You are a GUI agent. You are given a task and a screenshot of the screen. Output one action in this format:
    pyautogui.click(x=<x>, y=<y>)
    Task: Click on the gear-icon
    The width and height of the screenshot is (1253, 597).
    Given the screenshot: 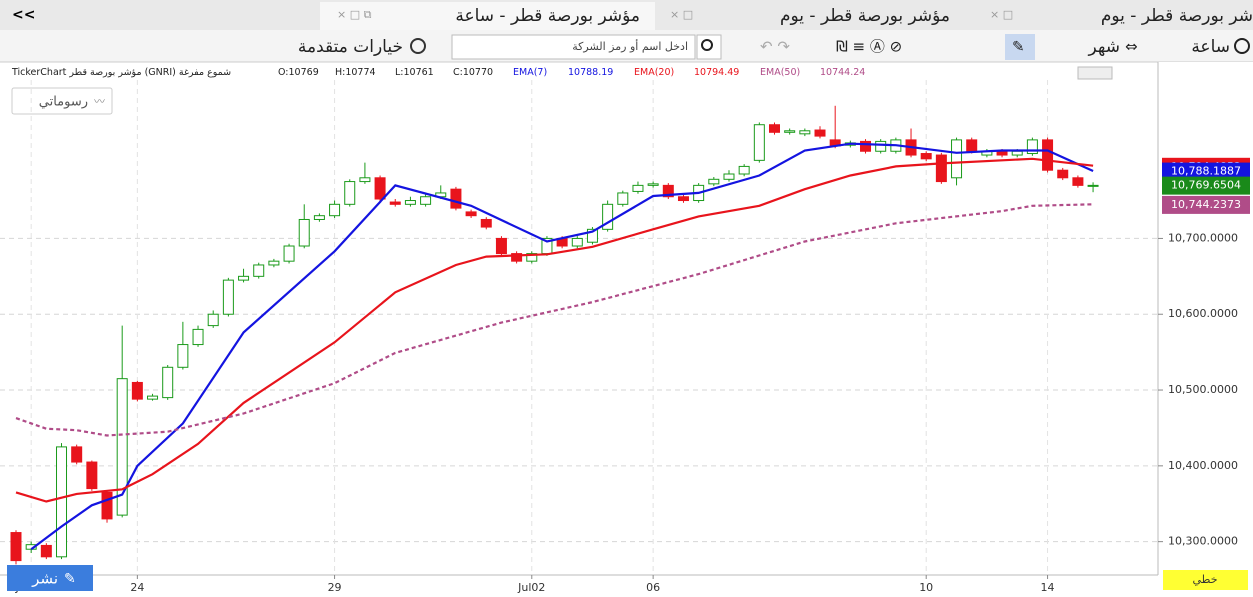 What is the action you would take?
    pyautogui.click(x=418, y=46)
    